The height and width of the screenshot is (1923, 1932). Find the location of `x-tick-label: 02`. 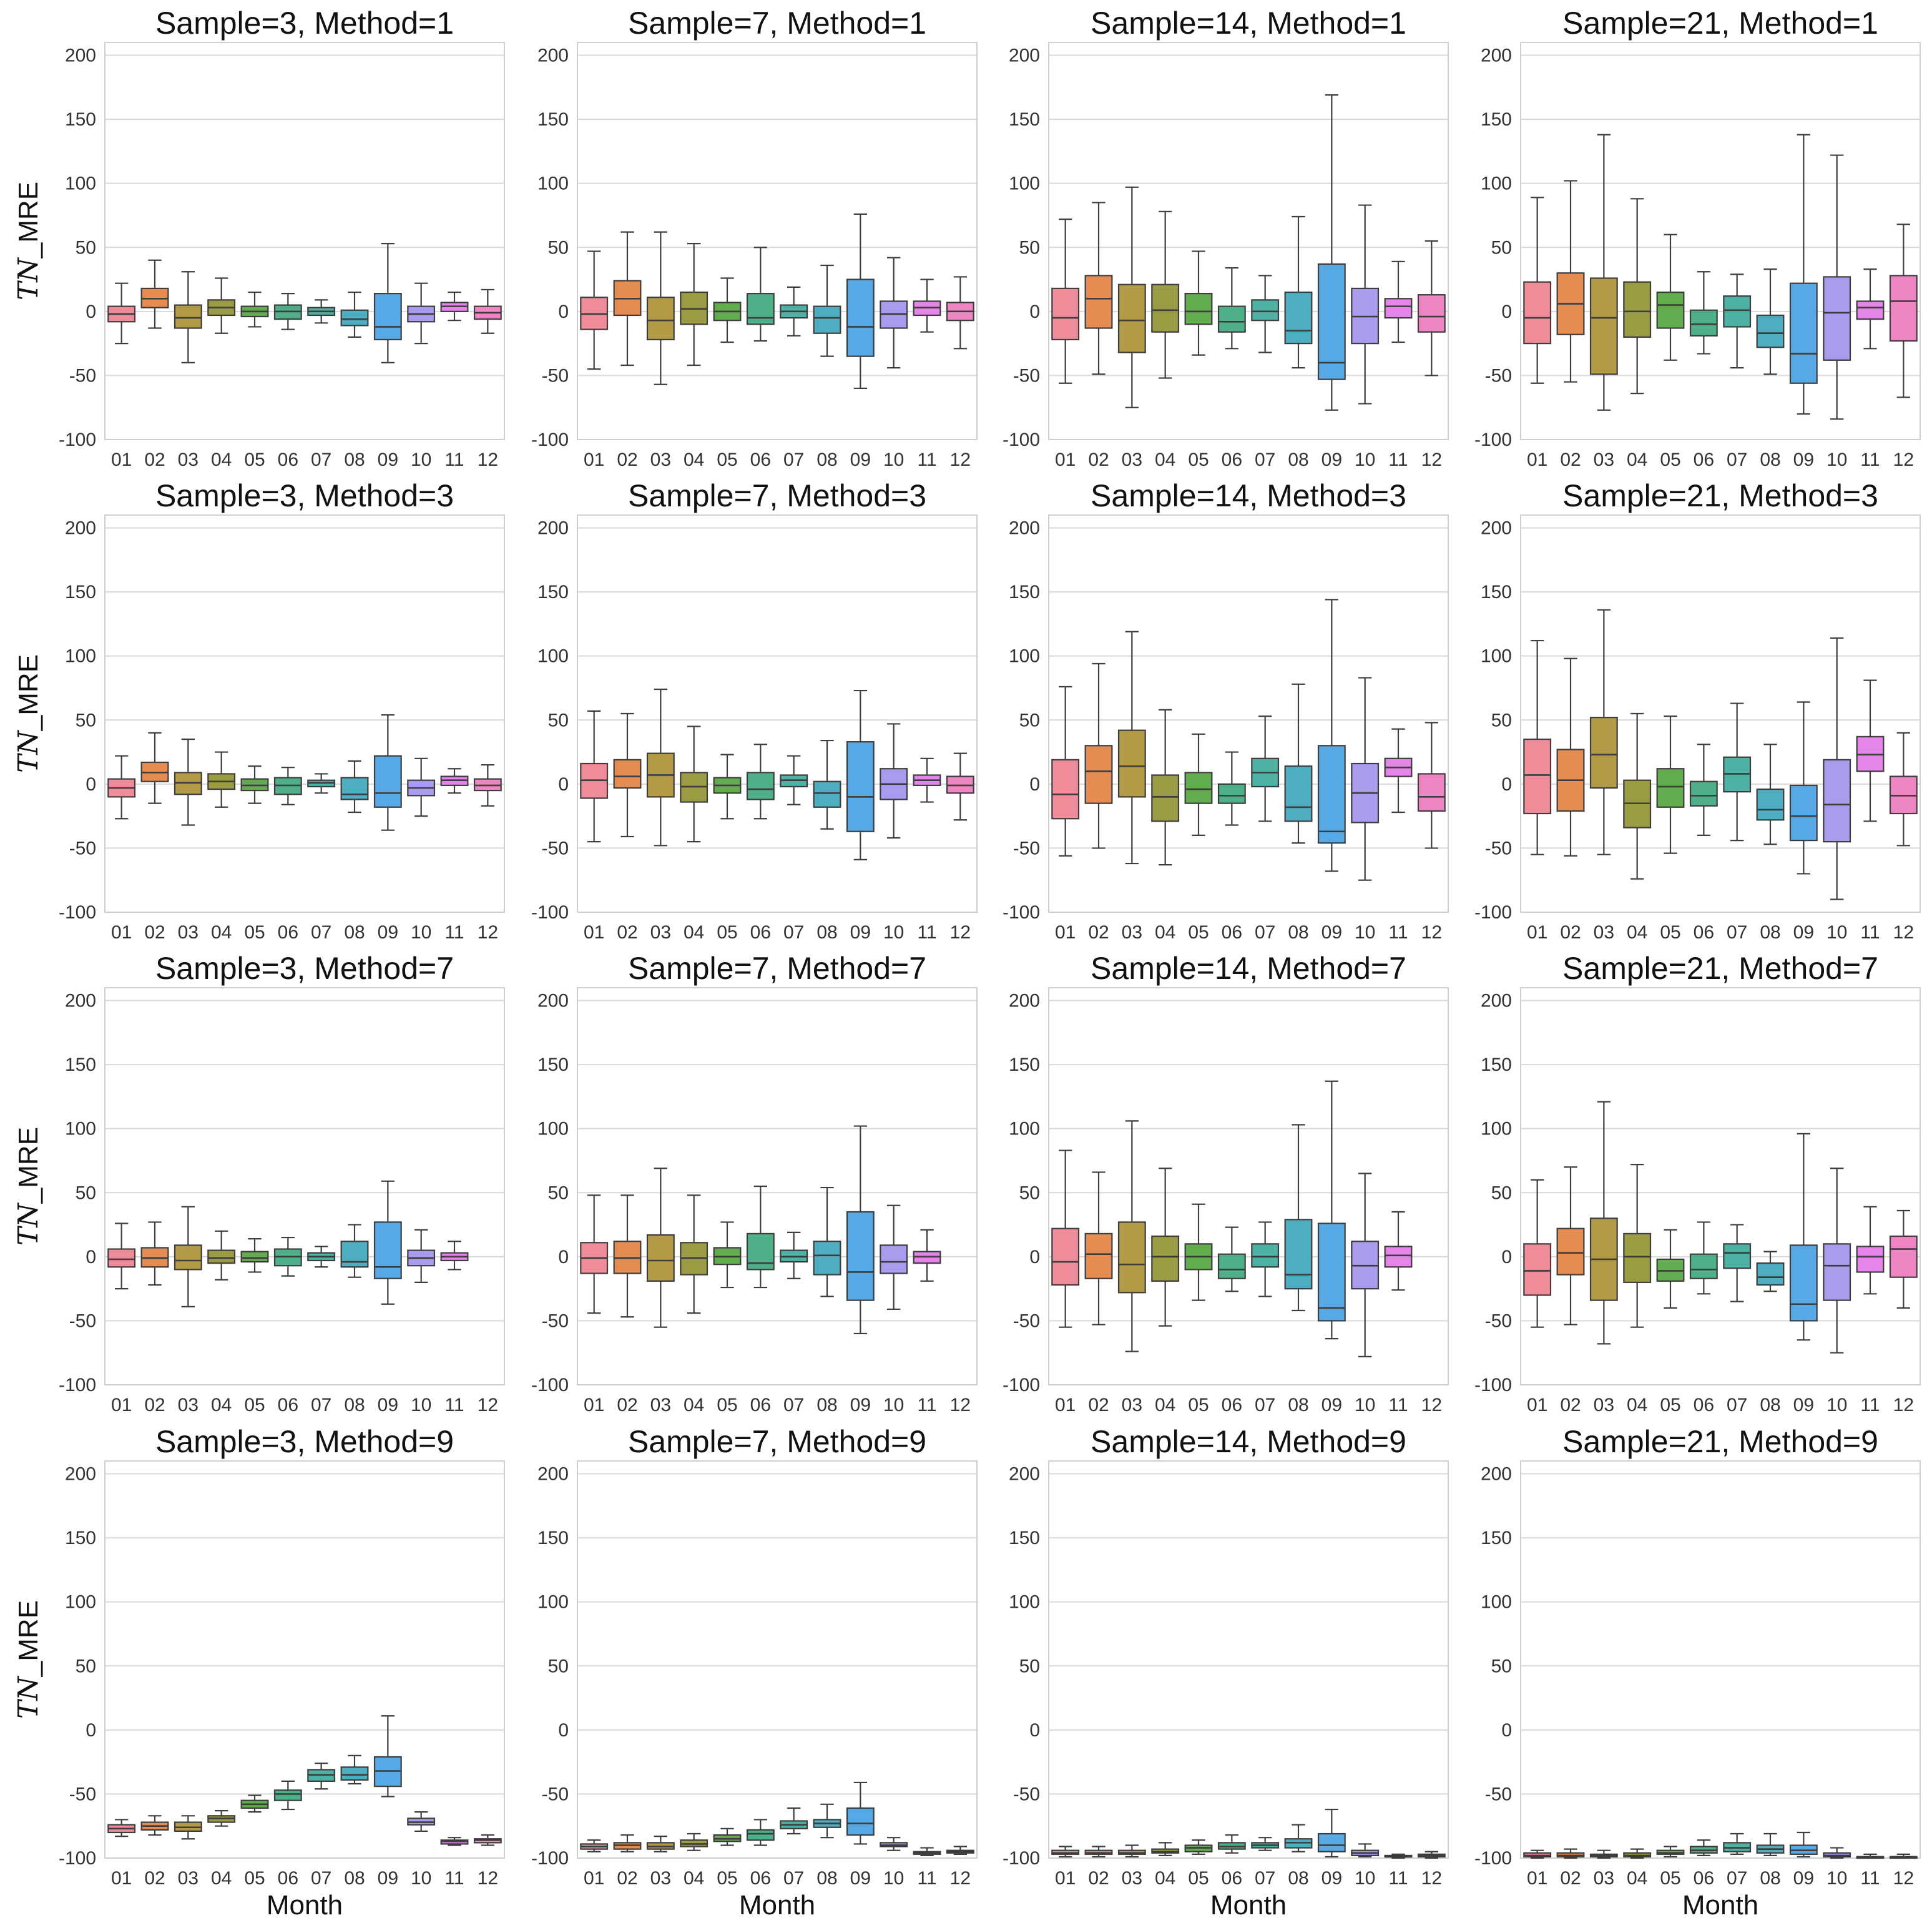

x-tick-label: 02 is located at coordinates (627, 460).